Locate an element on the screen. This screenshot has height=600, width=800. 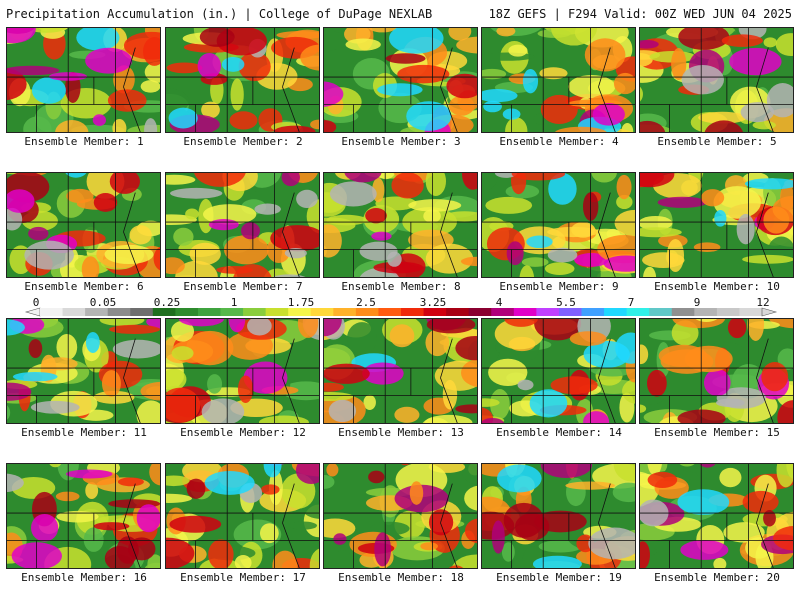
ensemble-member-label: Ensemble Member: 8 is located at coordinates (401, 286).